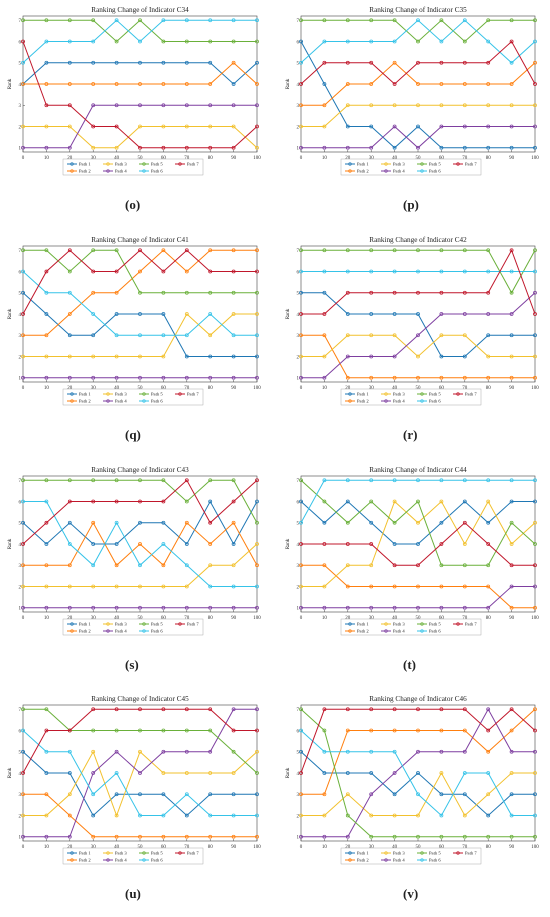  Describe the element at coordinates (395, 158) in the screenshot. I see `x-tick-label: 40` at that location.